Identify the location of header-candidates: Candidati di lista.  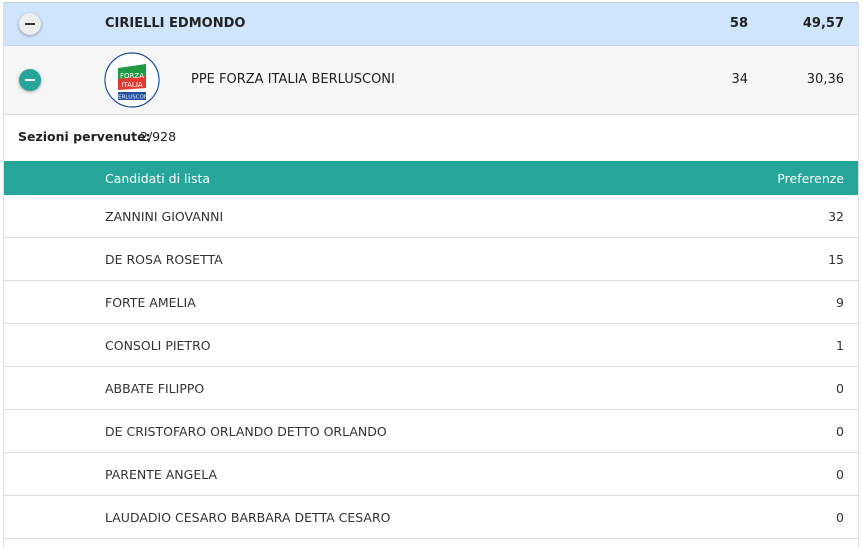
(158, 178).